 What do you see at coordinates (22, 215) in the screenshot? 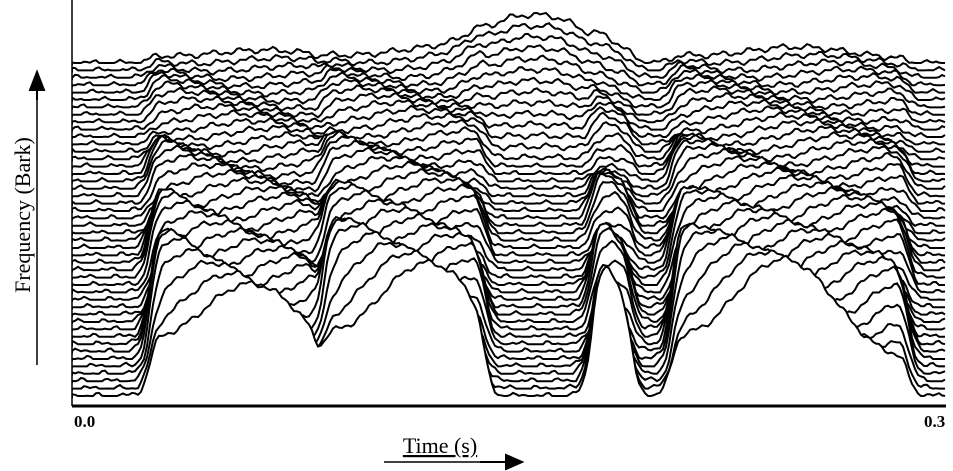
I see `y-axis-label: Frequency (Bark)` at bounding box center [22, 215].